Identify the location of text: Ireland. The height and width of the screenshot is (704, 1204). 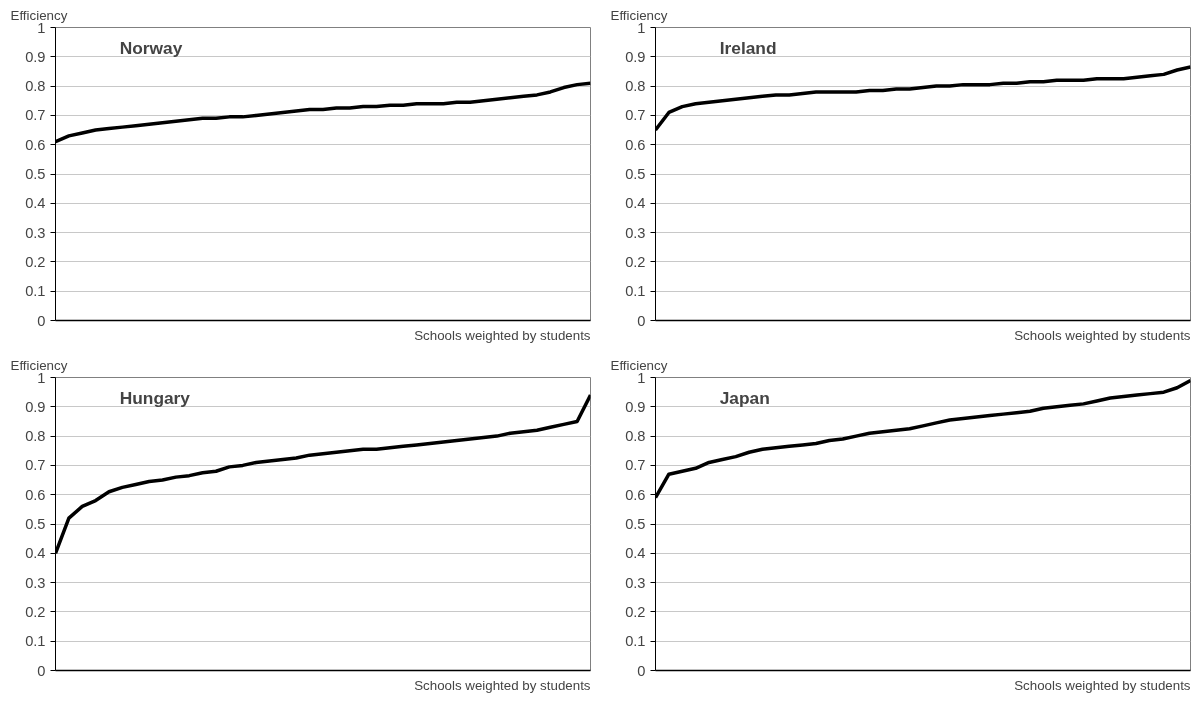
(748, 47).